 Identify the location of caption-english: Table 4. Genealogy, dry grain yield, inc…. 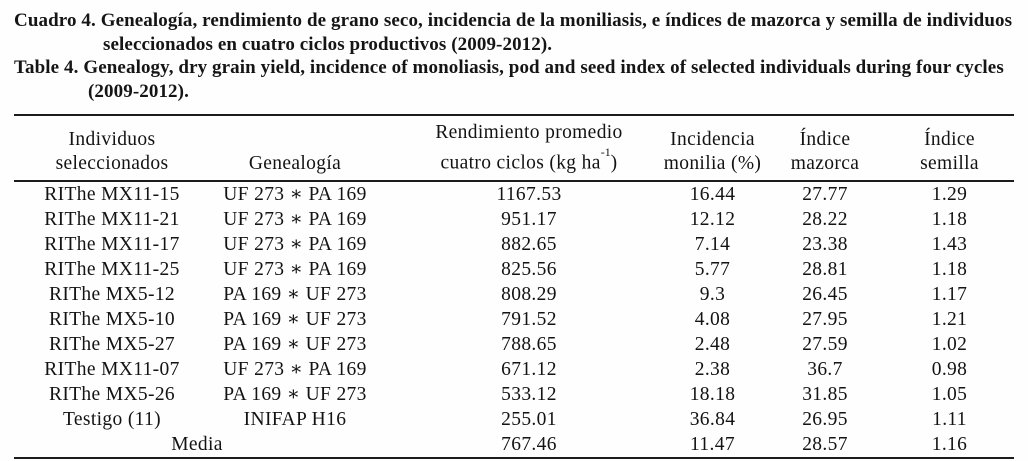
(517, 79).